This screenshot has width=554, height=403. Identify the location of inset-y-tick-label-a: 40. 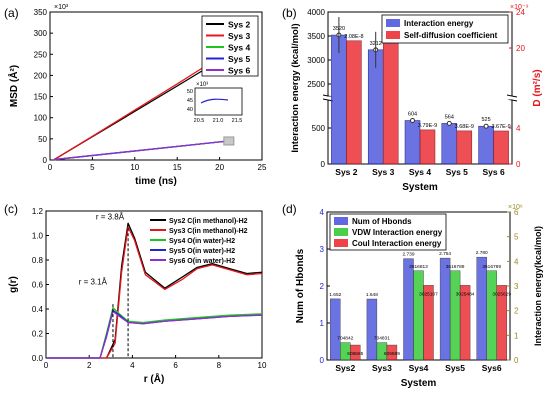
(190, 110).